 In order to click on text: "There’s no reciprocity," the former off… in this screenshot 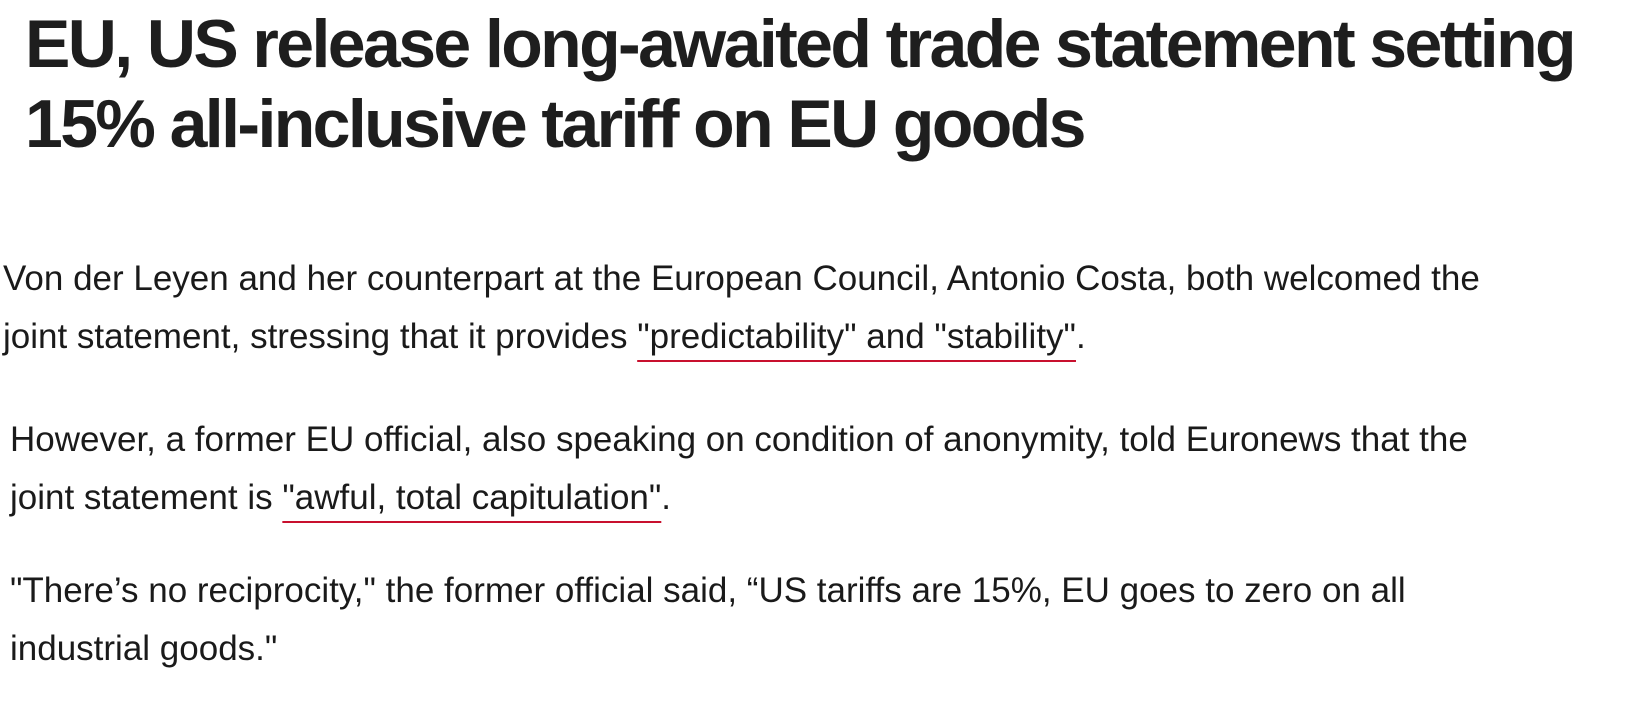, I will do `click(708, 619)`.